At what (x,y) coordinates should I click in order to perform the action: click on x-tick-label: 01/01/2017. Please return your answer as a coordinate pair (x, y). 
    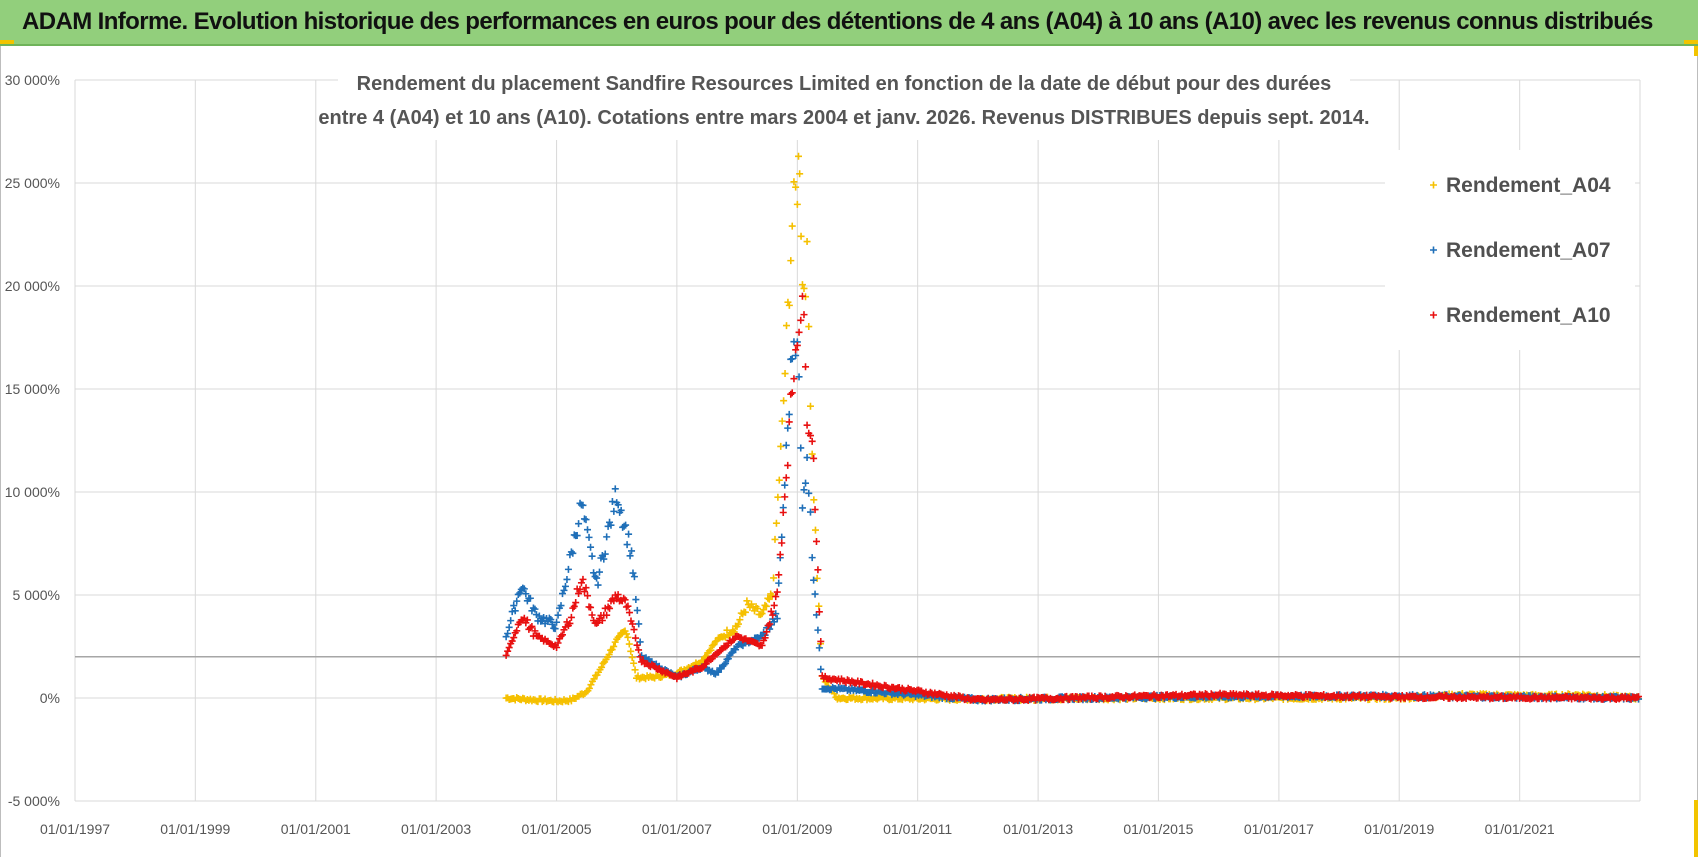
    Looking at the image, I should click on (1279, 829).